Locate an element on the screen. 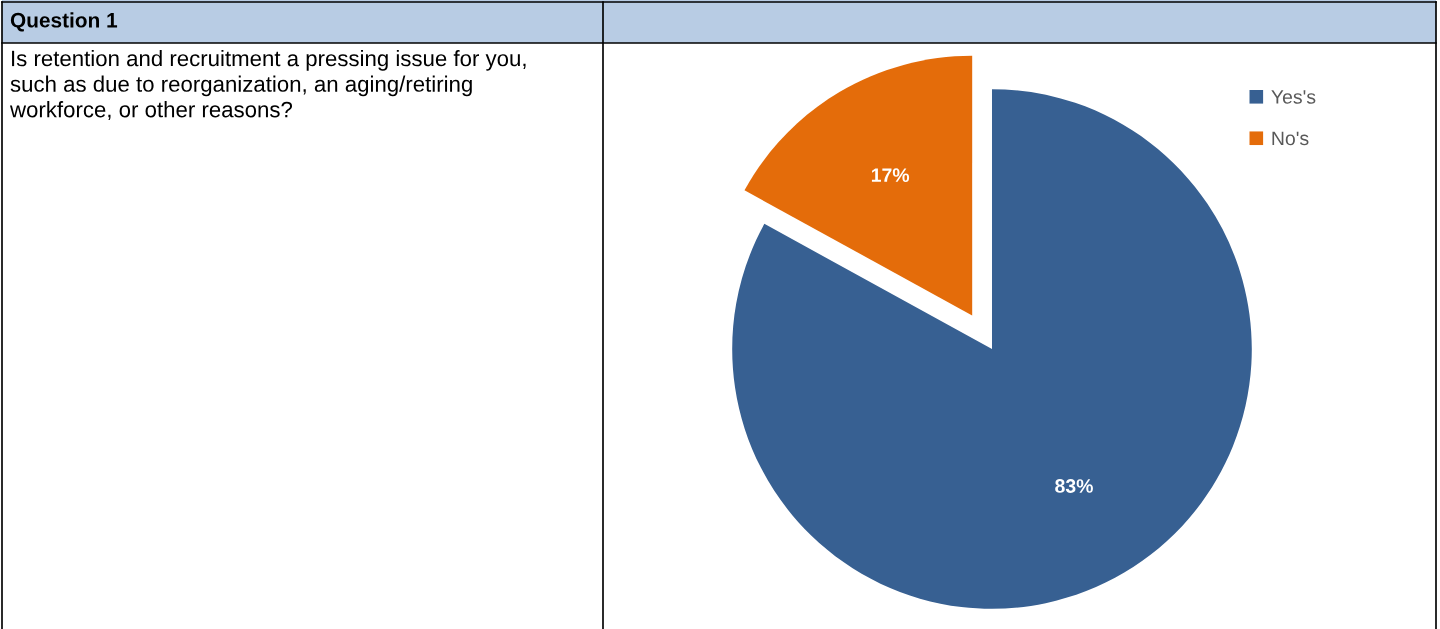  text: Is retention and recruitment a pressing issue for you, such as due to reorganization, an aging/retiring workforce, or other reasons? is located at coordinates (267, 85).